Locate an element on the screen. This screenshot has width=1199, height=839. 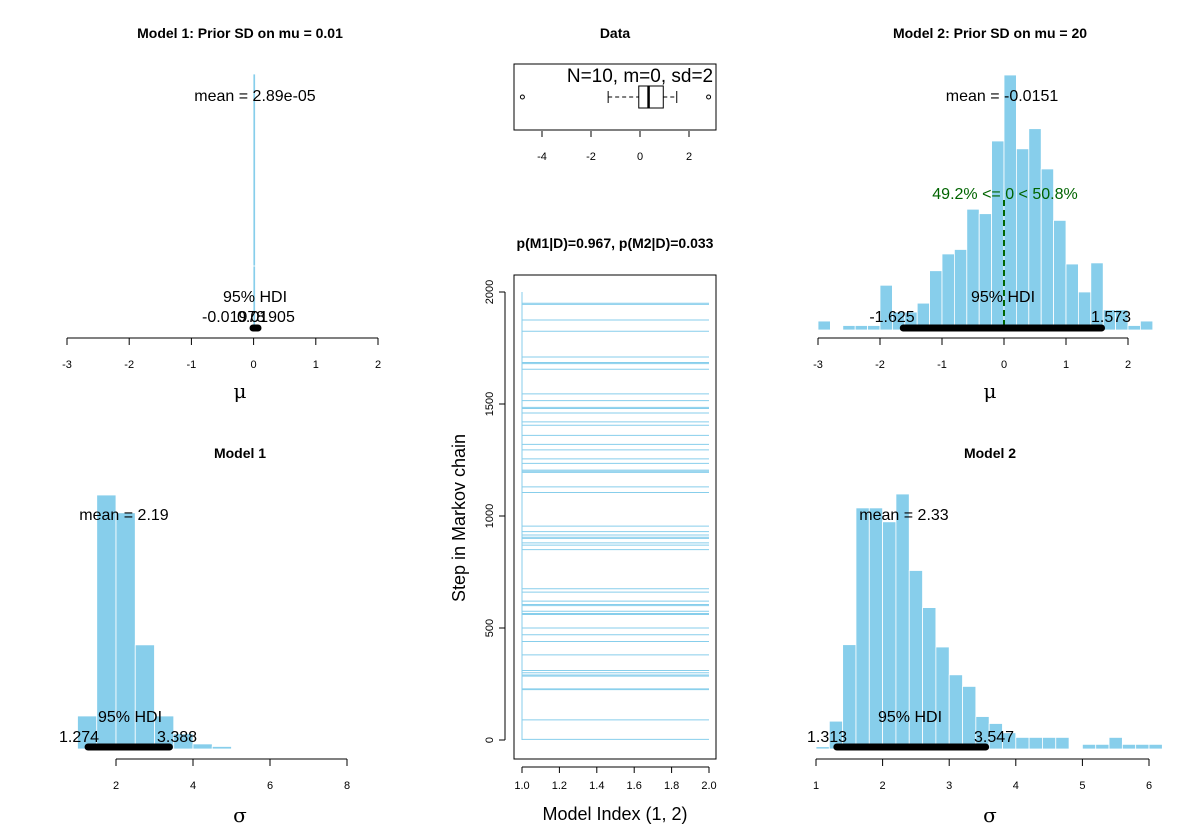
x-axis: -3 -2 -1 0 1 2 is located at coordinates (221, 354).